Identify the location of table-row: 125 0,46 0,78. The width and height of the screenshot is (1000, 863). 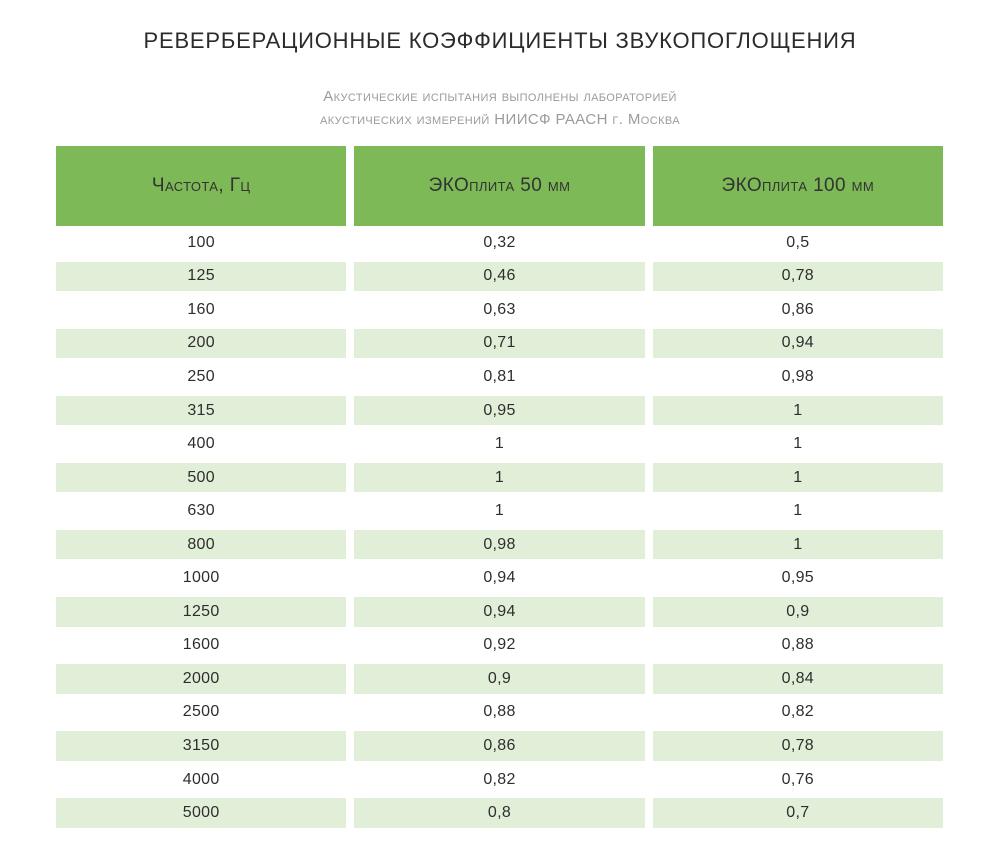
(499, 276).